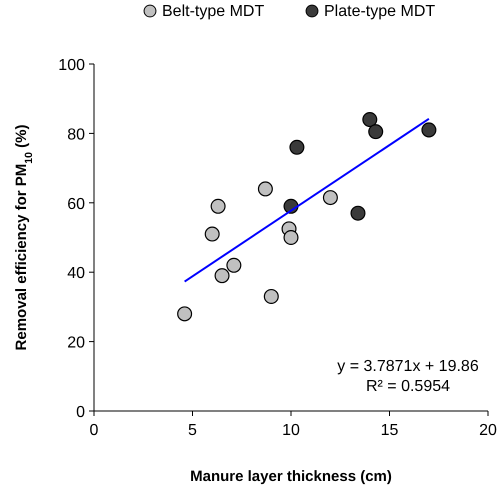 The width and height of the screenshot is (500, 493). Describe the element at coordinates (81, 412) in the screenshot. I see `y-tick-label: 0` at that location.